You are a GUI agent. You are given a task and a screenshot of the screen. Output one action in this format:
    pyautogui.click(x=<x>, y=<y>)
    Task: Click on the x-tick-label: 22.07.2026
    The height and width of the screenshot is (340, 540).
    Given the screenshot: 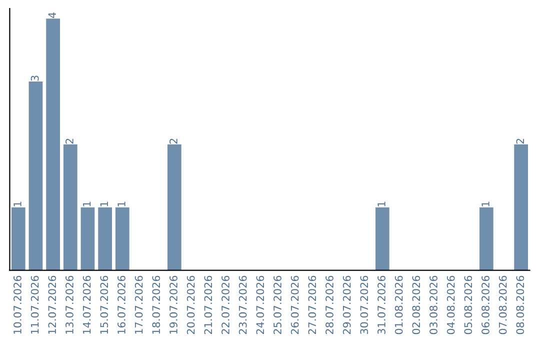 What is the action you would take?
    pyautogui.click(x=226, y=305)
    